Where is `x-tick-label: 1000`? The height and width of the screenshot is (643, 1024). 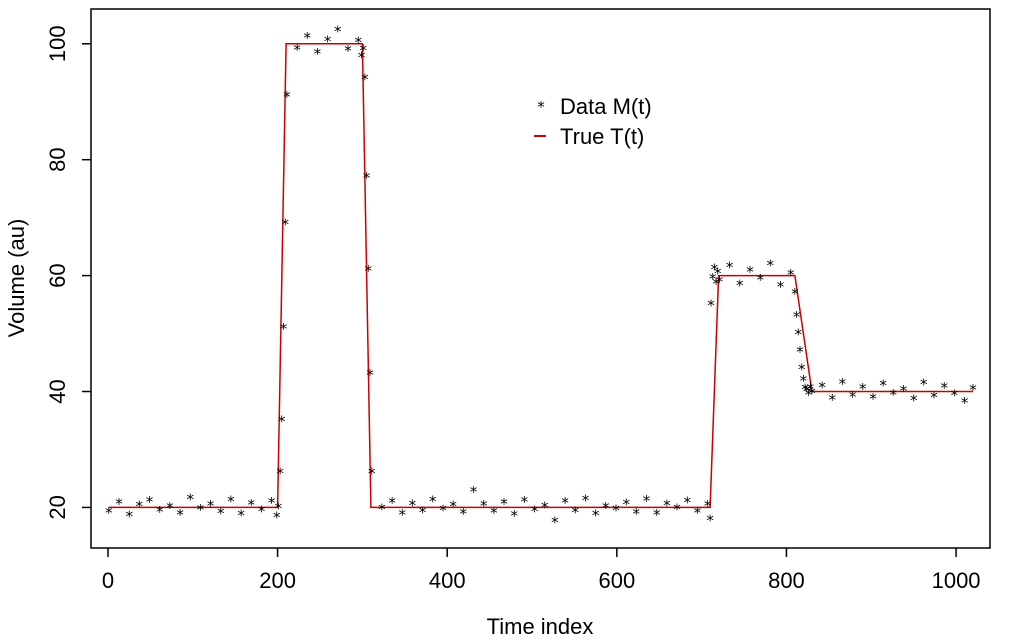
x-tick-label: 1000 is located at coordinates (956, 580).